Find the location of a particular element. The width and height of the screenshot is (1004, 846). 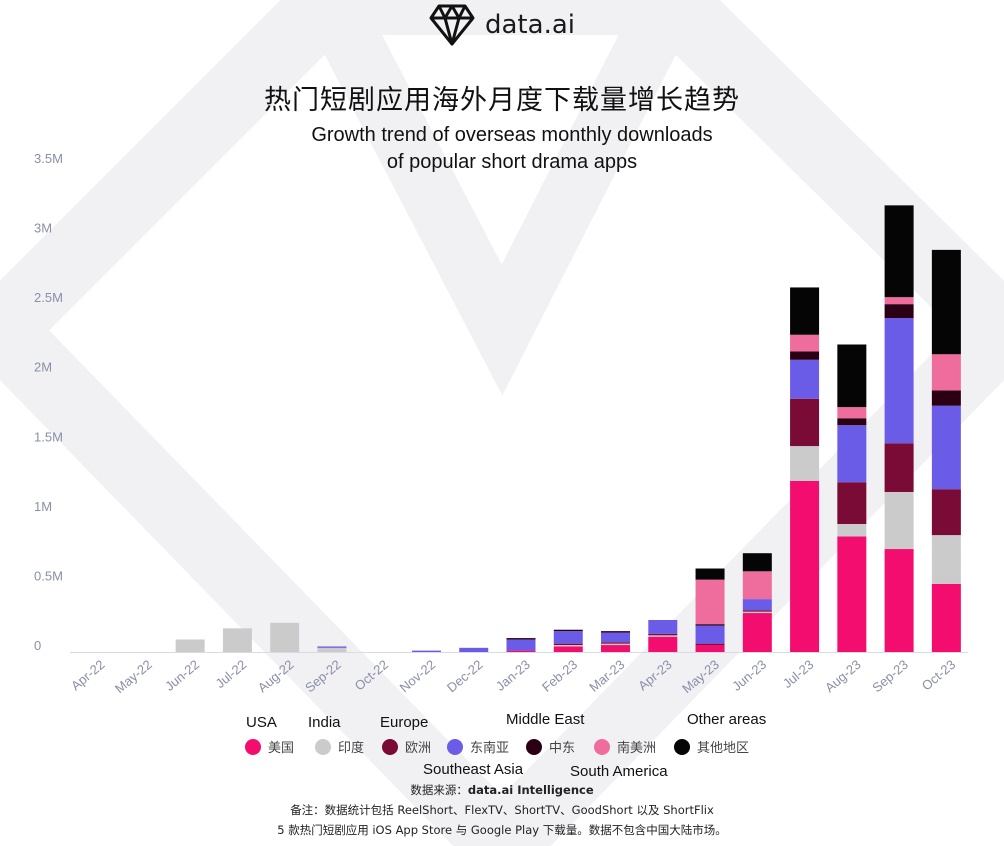

legend-swatch-middle-east is located at coordinates (534, 746).